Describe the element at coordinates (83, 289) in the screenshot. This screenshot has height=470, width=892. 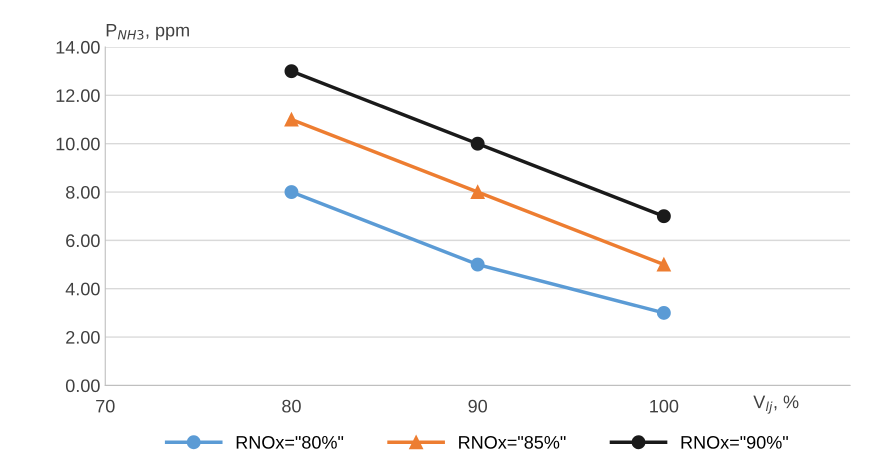
I see `y-tick-label: 4.00` at that location.